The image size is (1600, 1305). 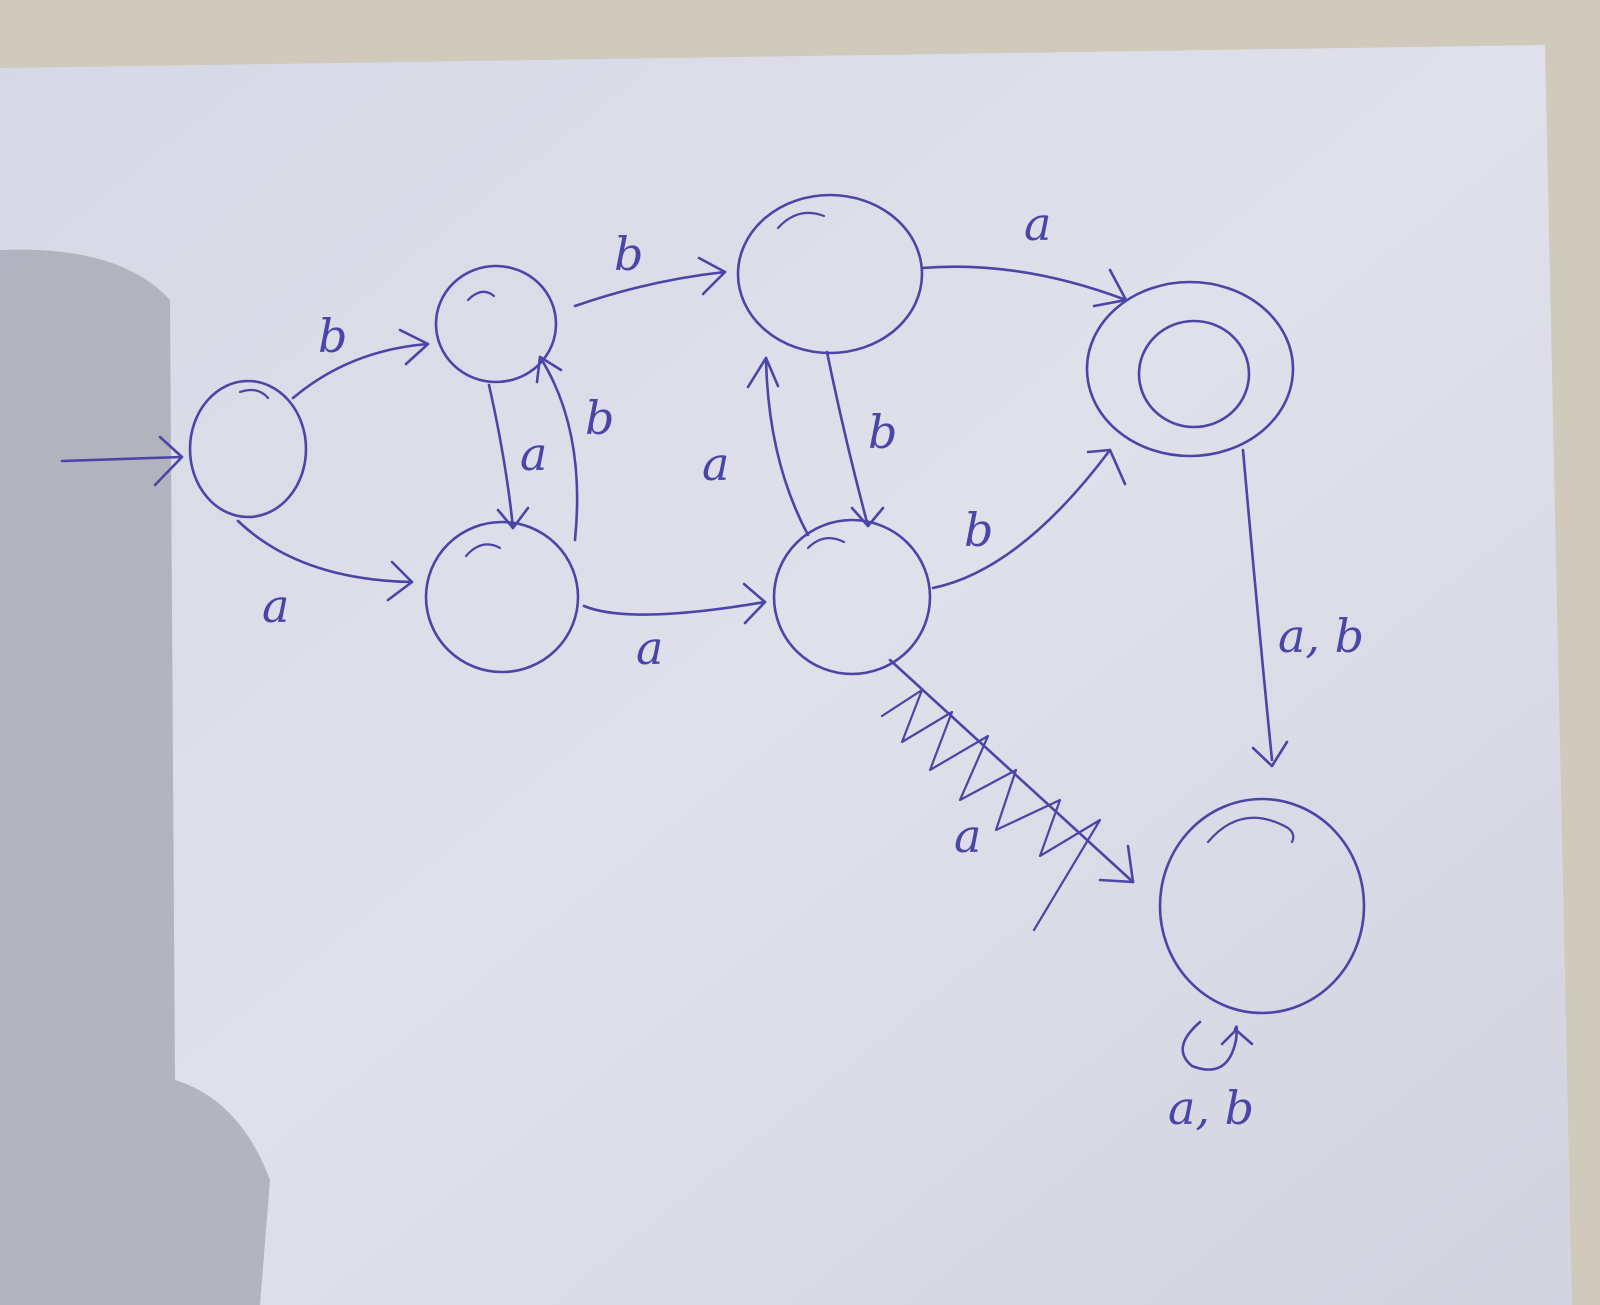 I want to click on transition-q2-q1, so click(x=557, y=448).